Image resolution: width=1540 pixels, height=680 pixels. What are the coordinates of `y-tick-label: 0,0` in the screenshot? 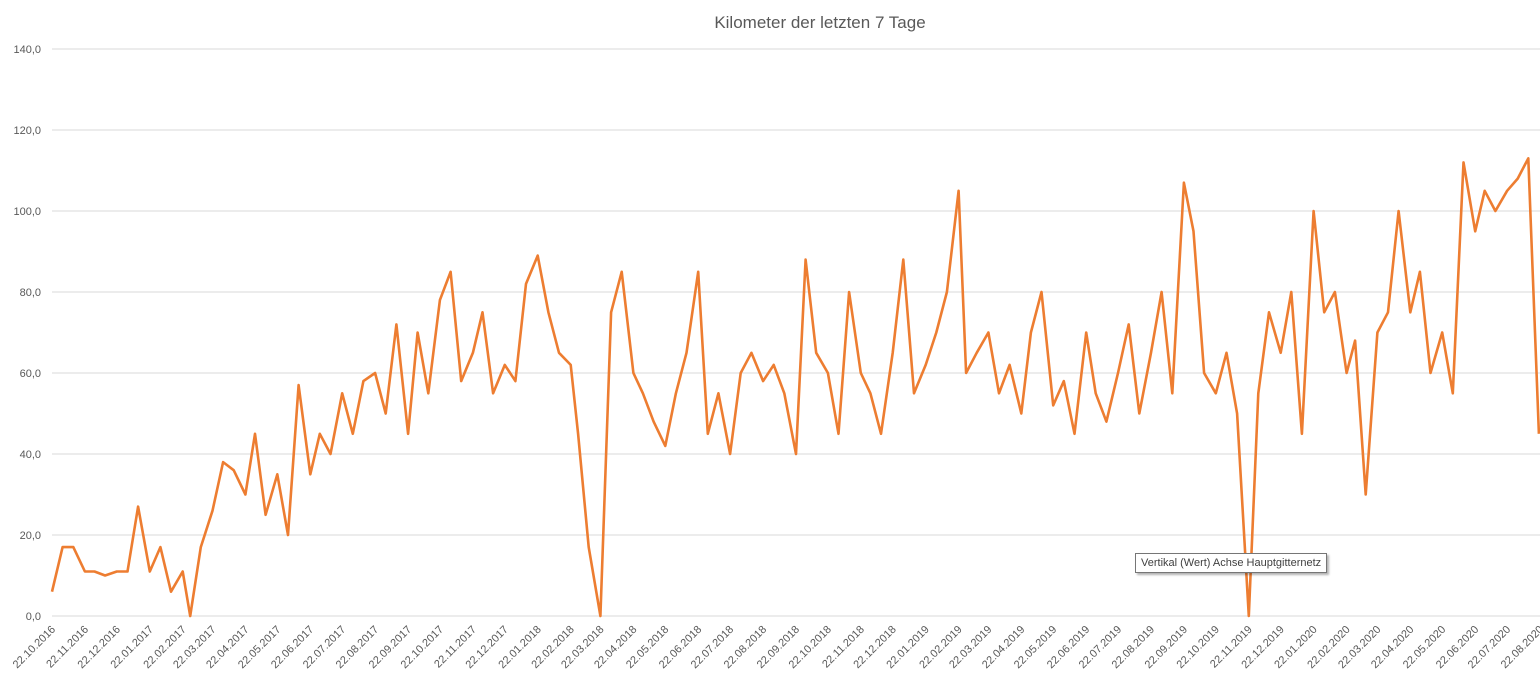 It's located at (33, 617).